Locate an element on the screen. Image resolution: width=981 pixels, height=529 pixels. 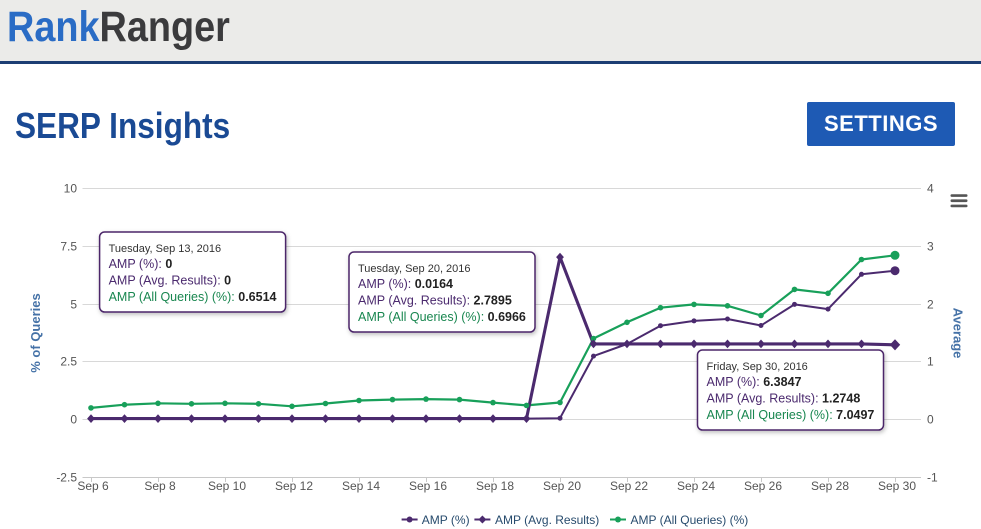
svg-text: AMP (All Queries) (%): 0.6514 is located at coordinates (193, 297).